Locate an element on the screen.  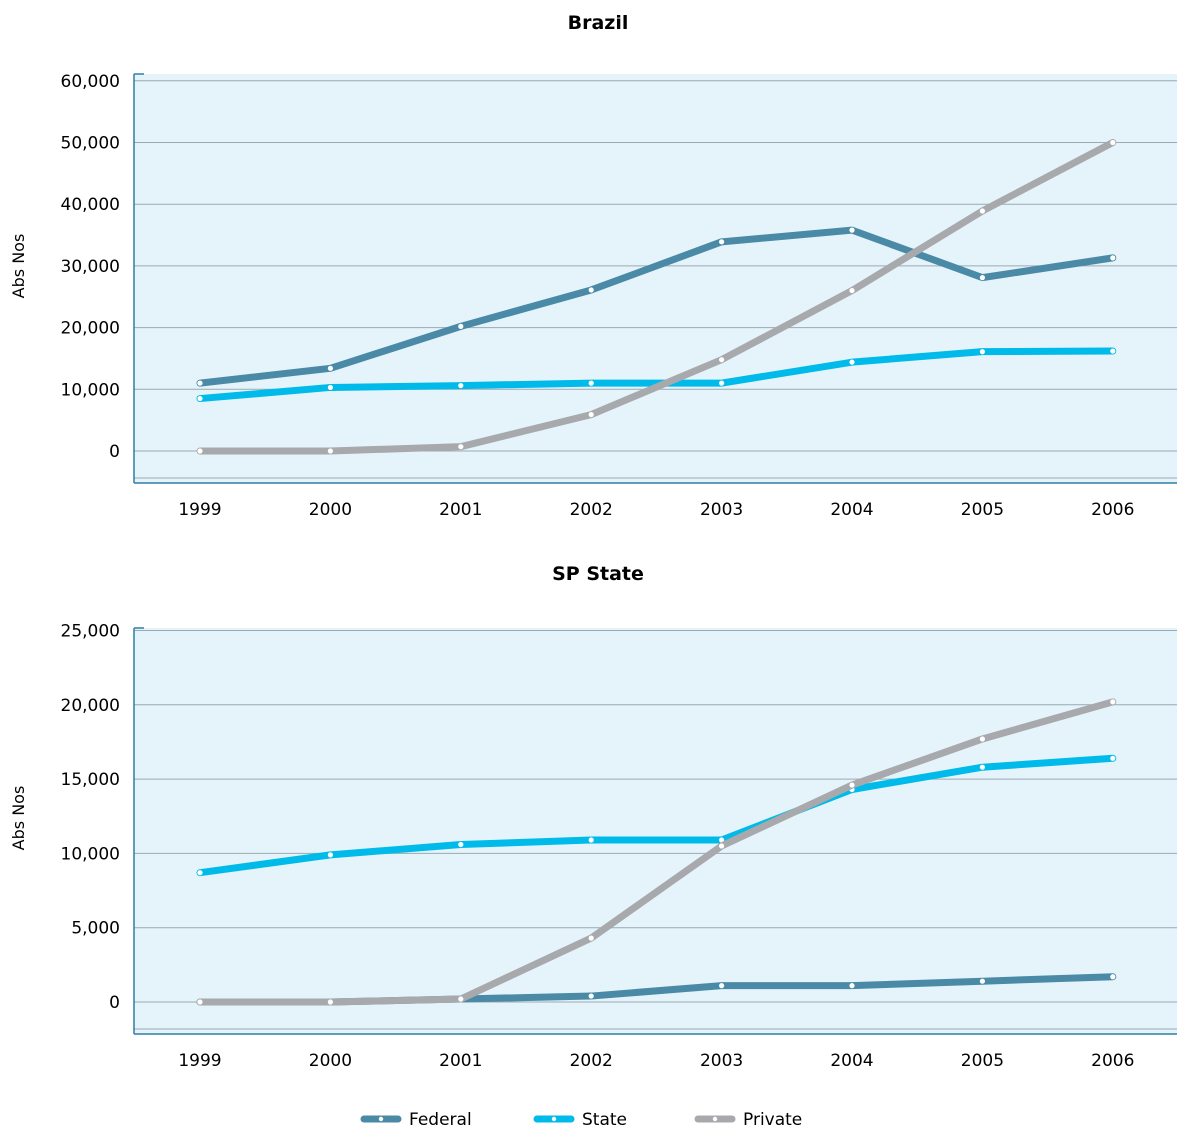
legend: Federal State Private is located at coordinates (581, 1120).